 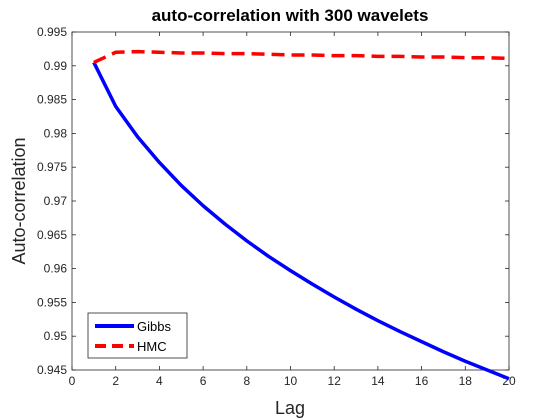 What do you see at coordinates (159, 381) in the screenshot?
I see `x-tick-label: 4` at bounding box center [159, 381].